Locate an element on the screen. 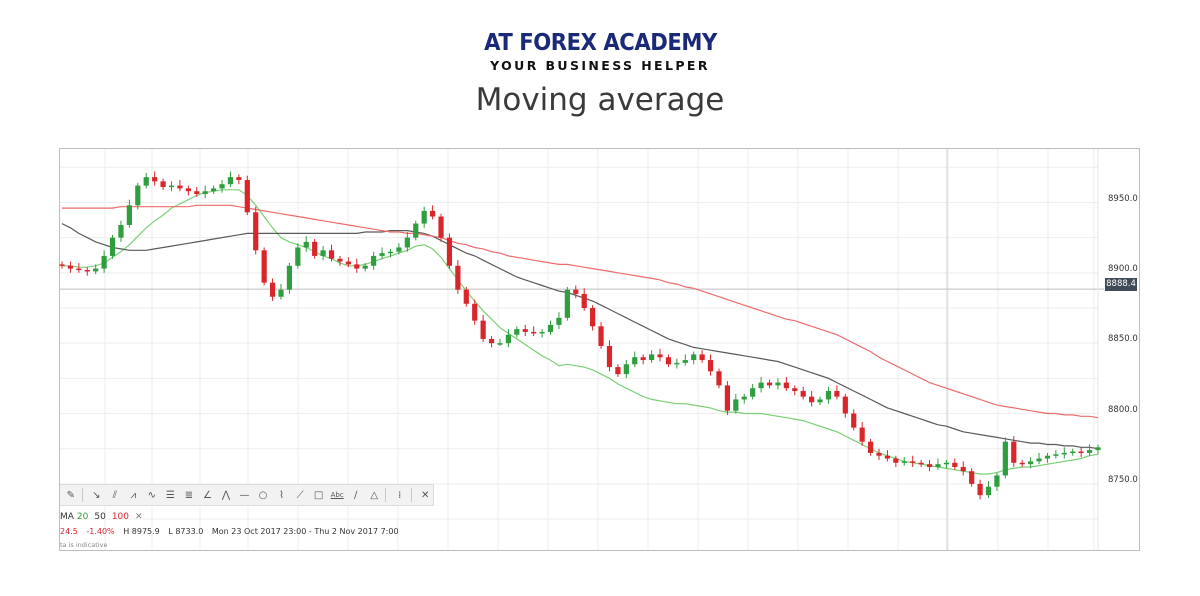 The image size is (1200, 596). y-tick-label: 8950.0 is located at coordinates (1123, 199).